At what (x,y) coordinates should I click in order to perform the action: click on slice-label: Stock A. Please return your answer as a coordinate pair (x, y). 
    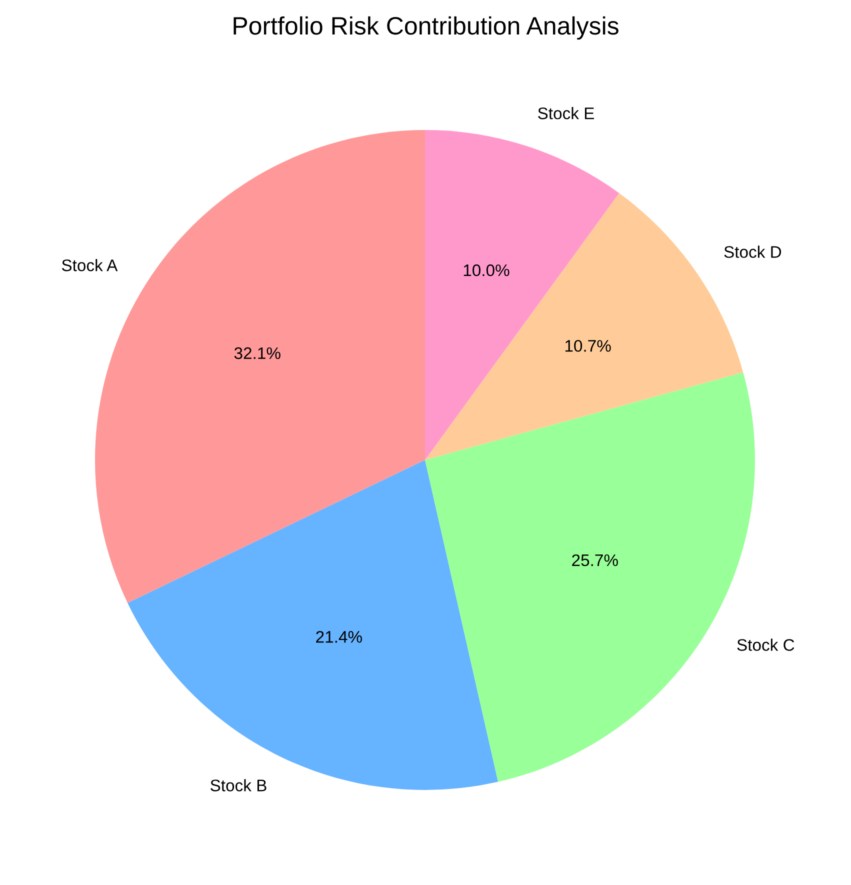
    Looking at the image, I should click on (90, 265).